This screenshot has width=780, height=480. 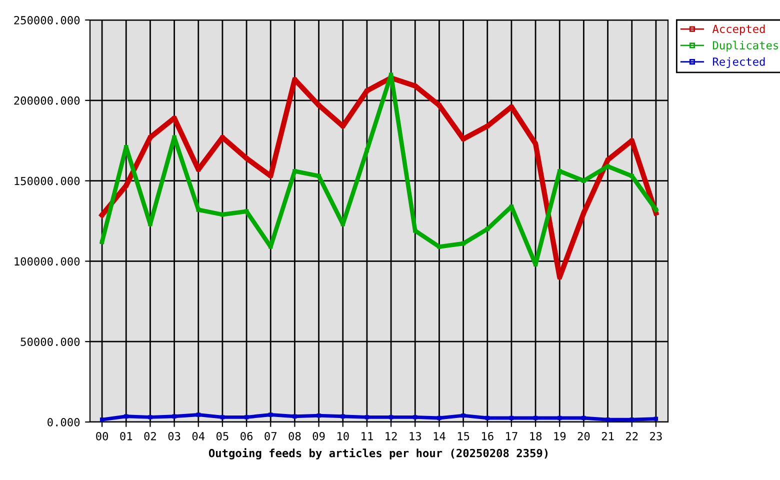 I want to click on x-tick-label: 09, so click(x=318, y=436).